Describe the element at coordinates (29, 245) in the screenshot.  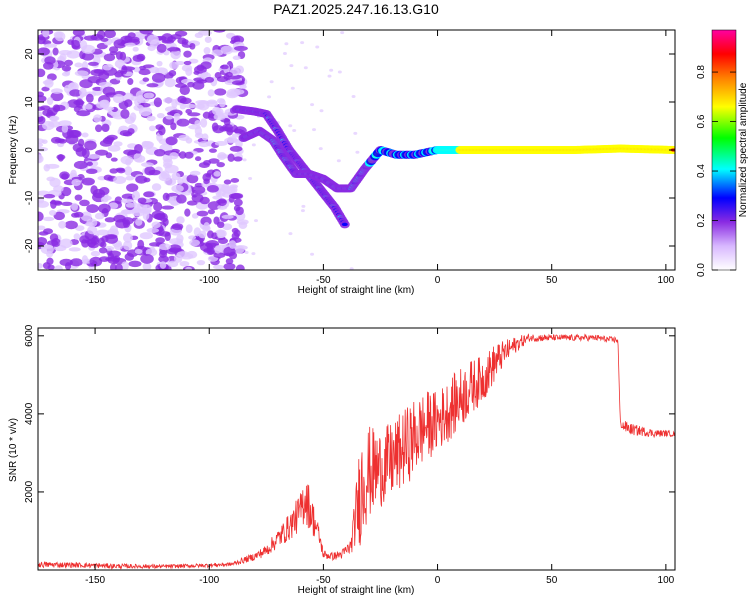
I see `y-tick-label: -20` at that location.